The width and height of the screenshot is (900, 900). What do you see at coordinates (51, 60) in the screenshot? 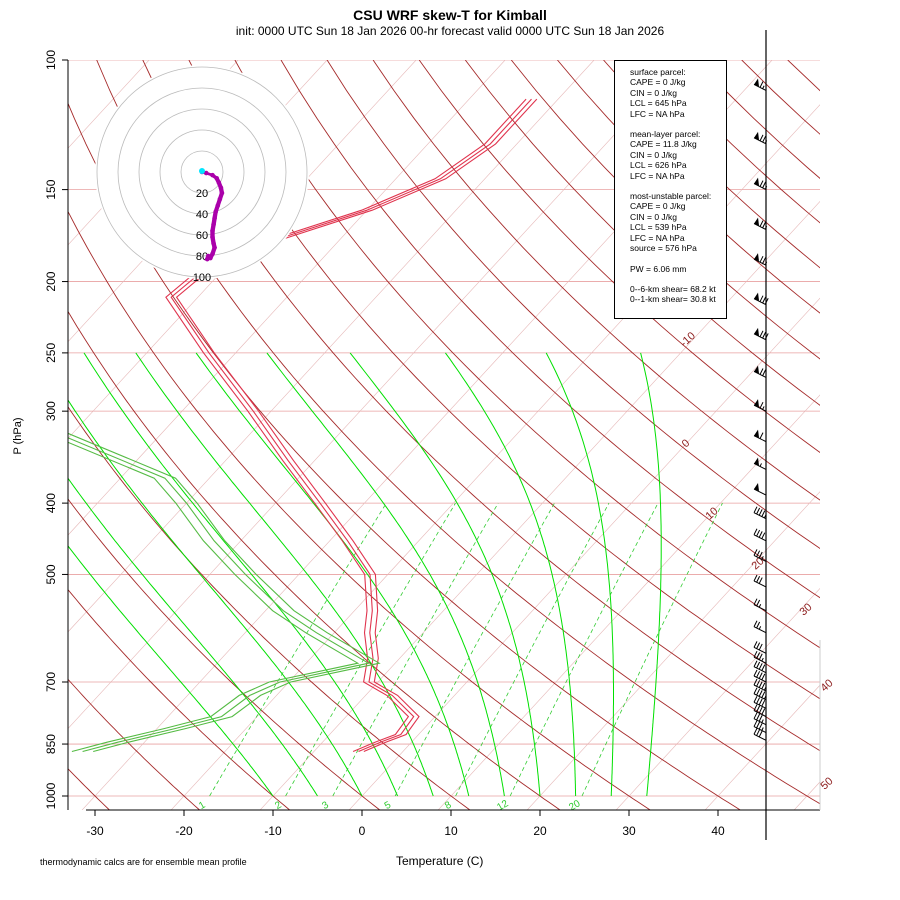
I see `y-tick-label: 100` at bounding box center [51, 60].